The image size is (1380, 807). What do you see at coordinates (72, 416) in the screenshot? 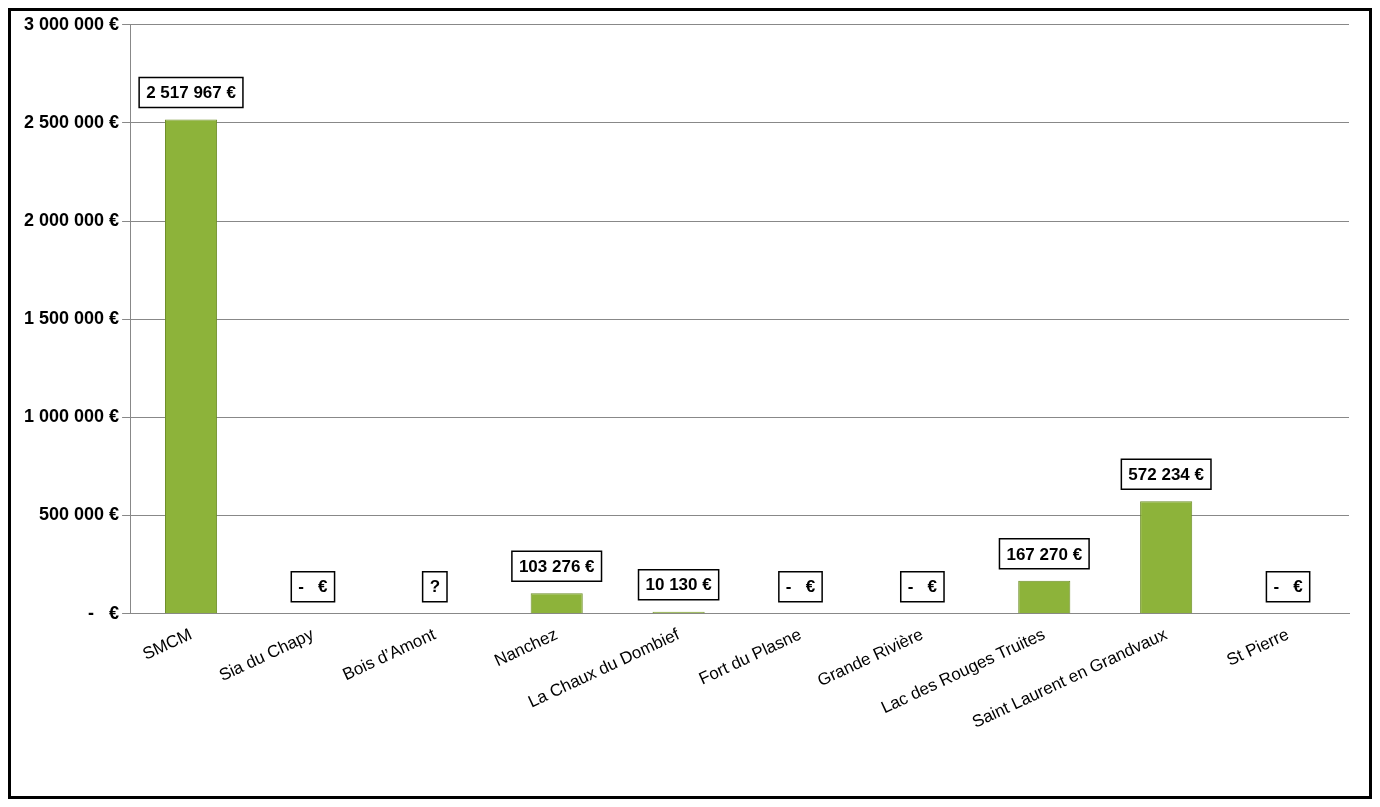
I see `y-tick-label: 1 000 000 €` at bounding box center [72, 416].